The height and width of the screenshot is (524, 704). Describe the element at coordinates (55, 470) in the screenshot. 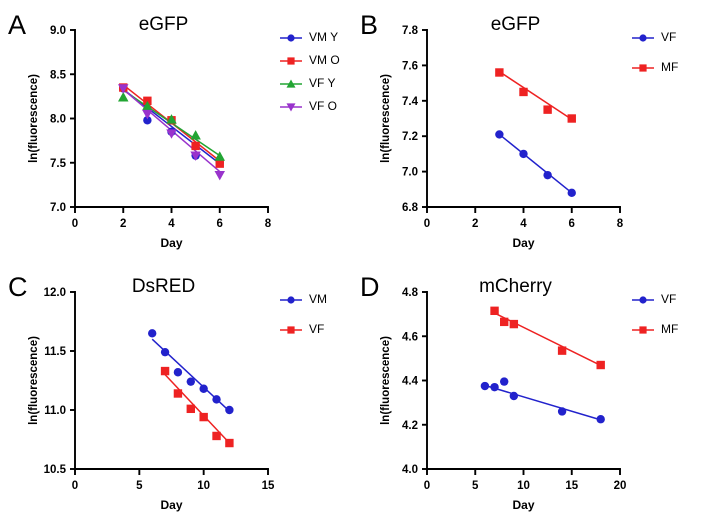

I see `y-tick-label: 10.5` at that location.